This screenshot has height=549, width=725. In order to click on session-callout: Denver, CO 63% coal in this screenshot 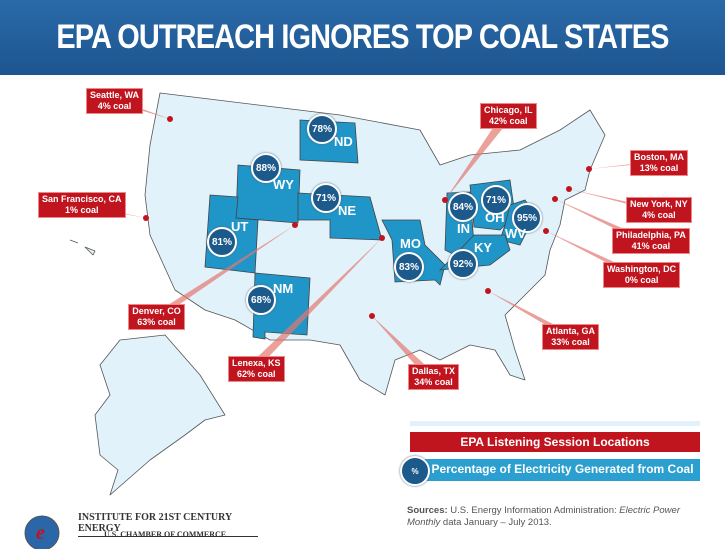, I will do `click(156, 317)`.